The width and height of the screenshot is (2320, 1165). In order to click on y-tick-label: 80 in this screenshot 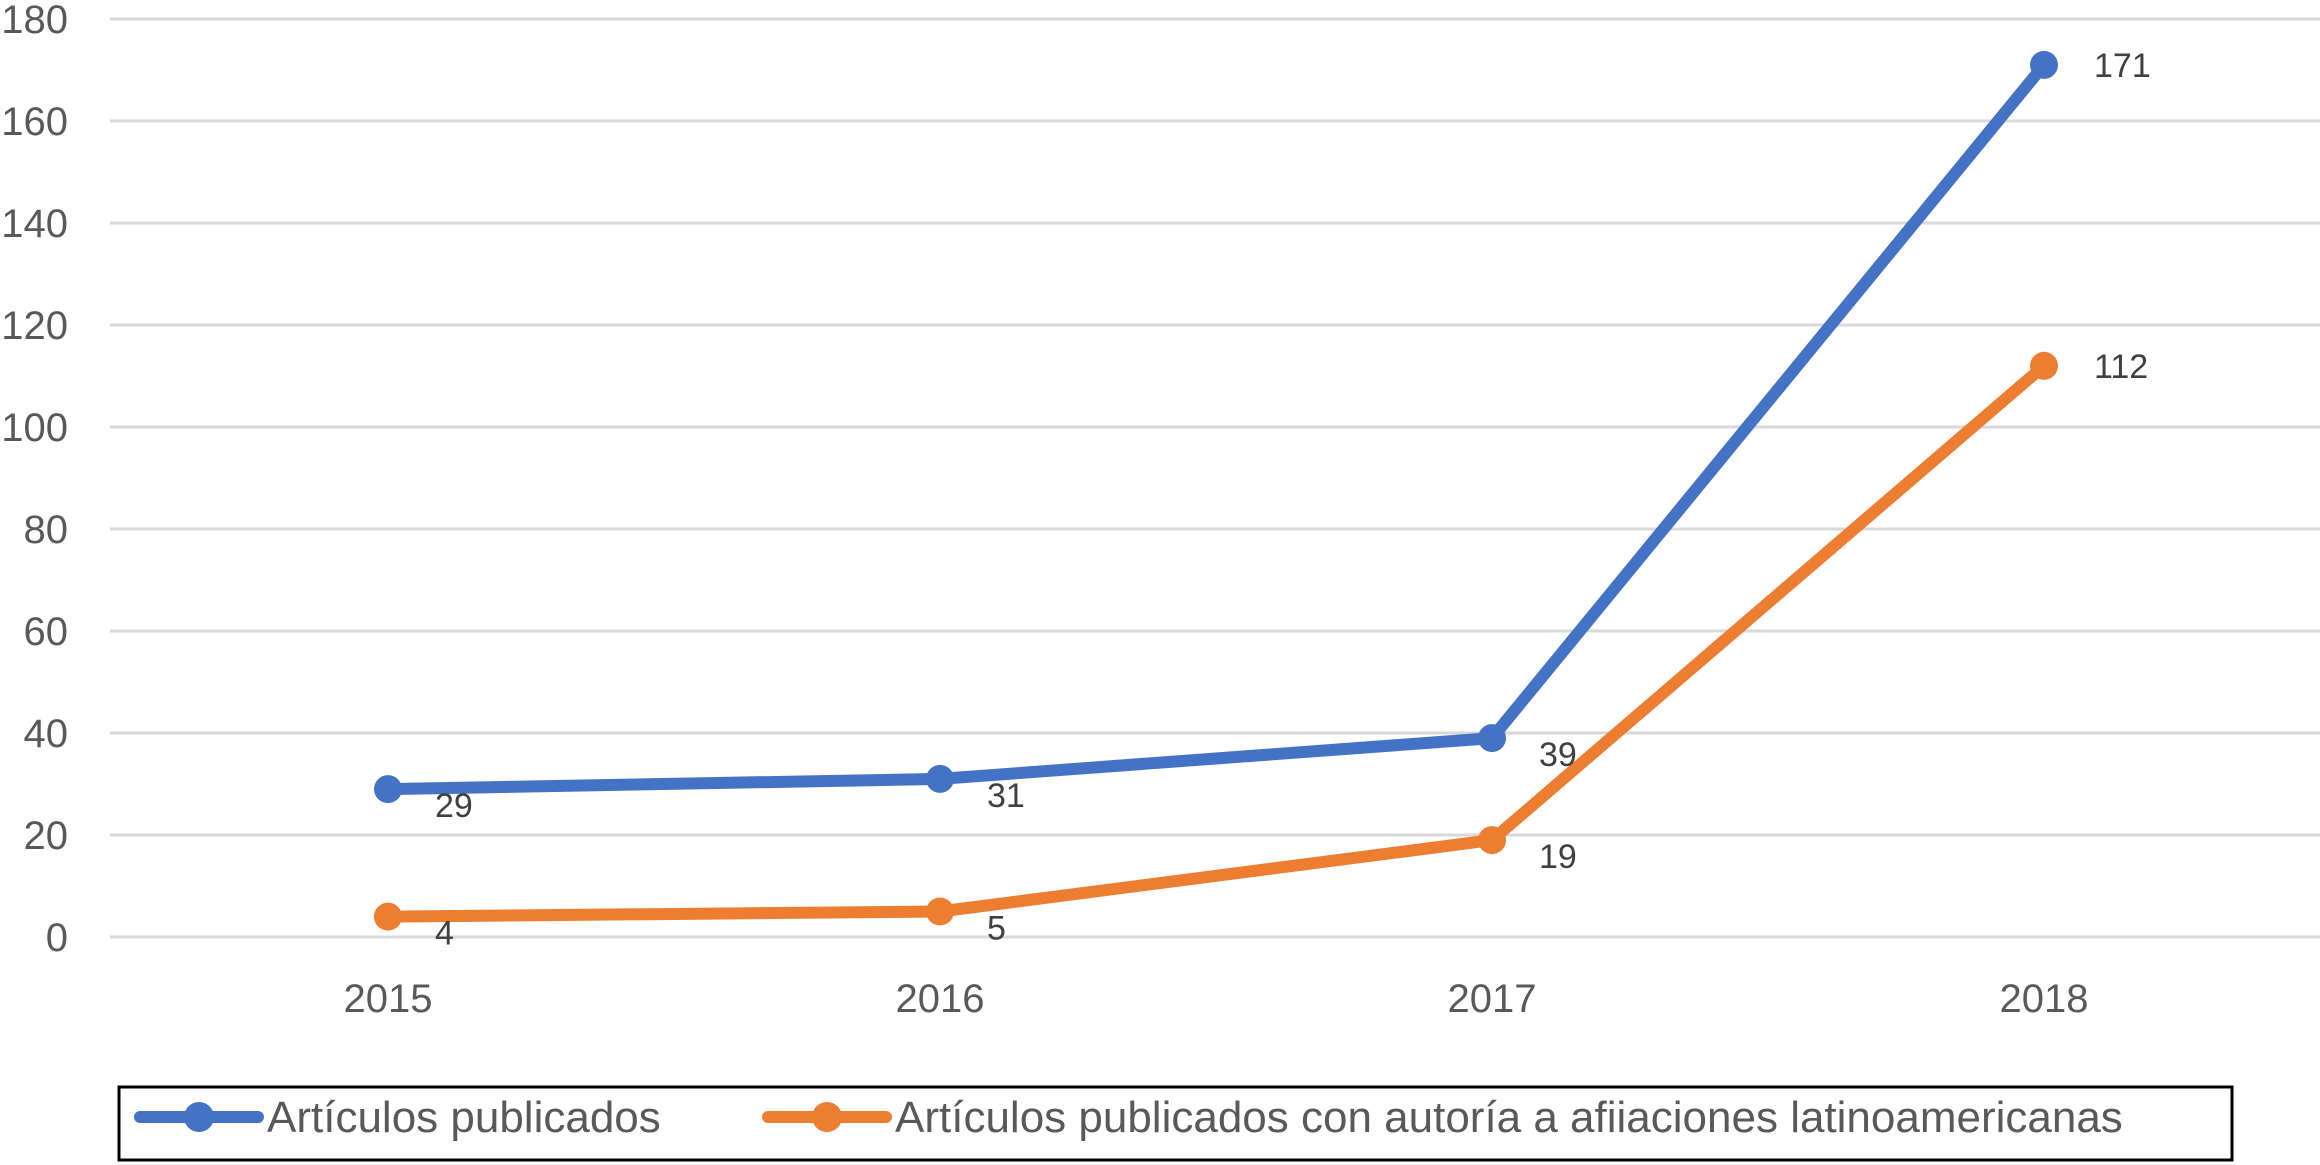, I will do `click(46, 530)`.